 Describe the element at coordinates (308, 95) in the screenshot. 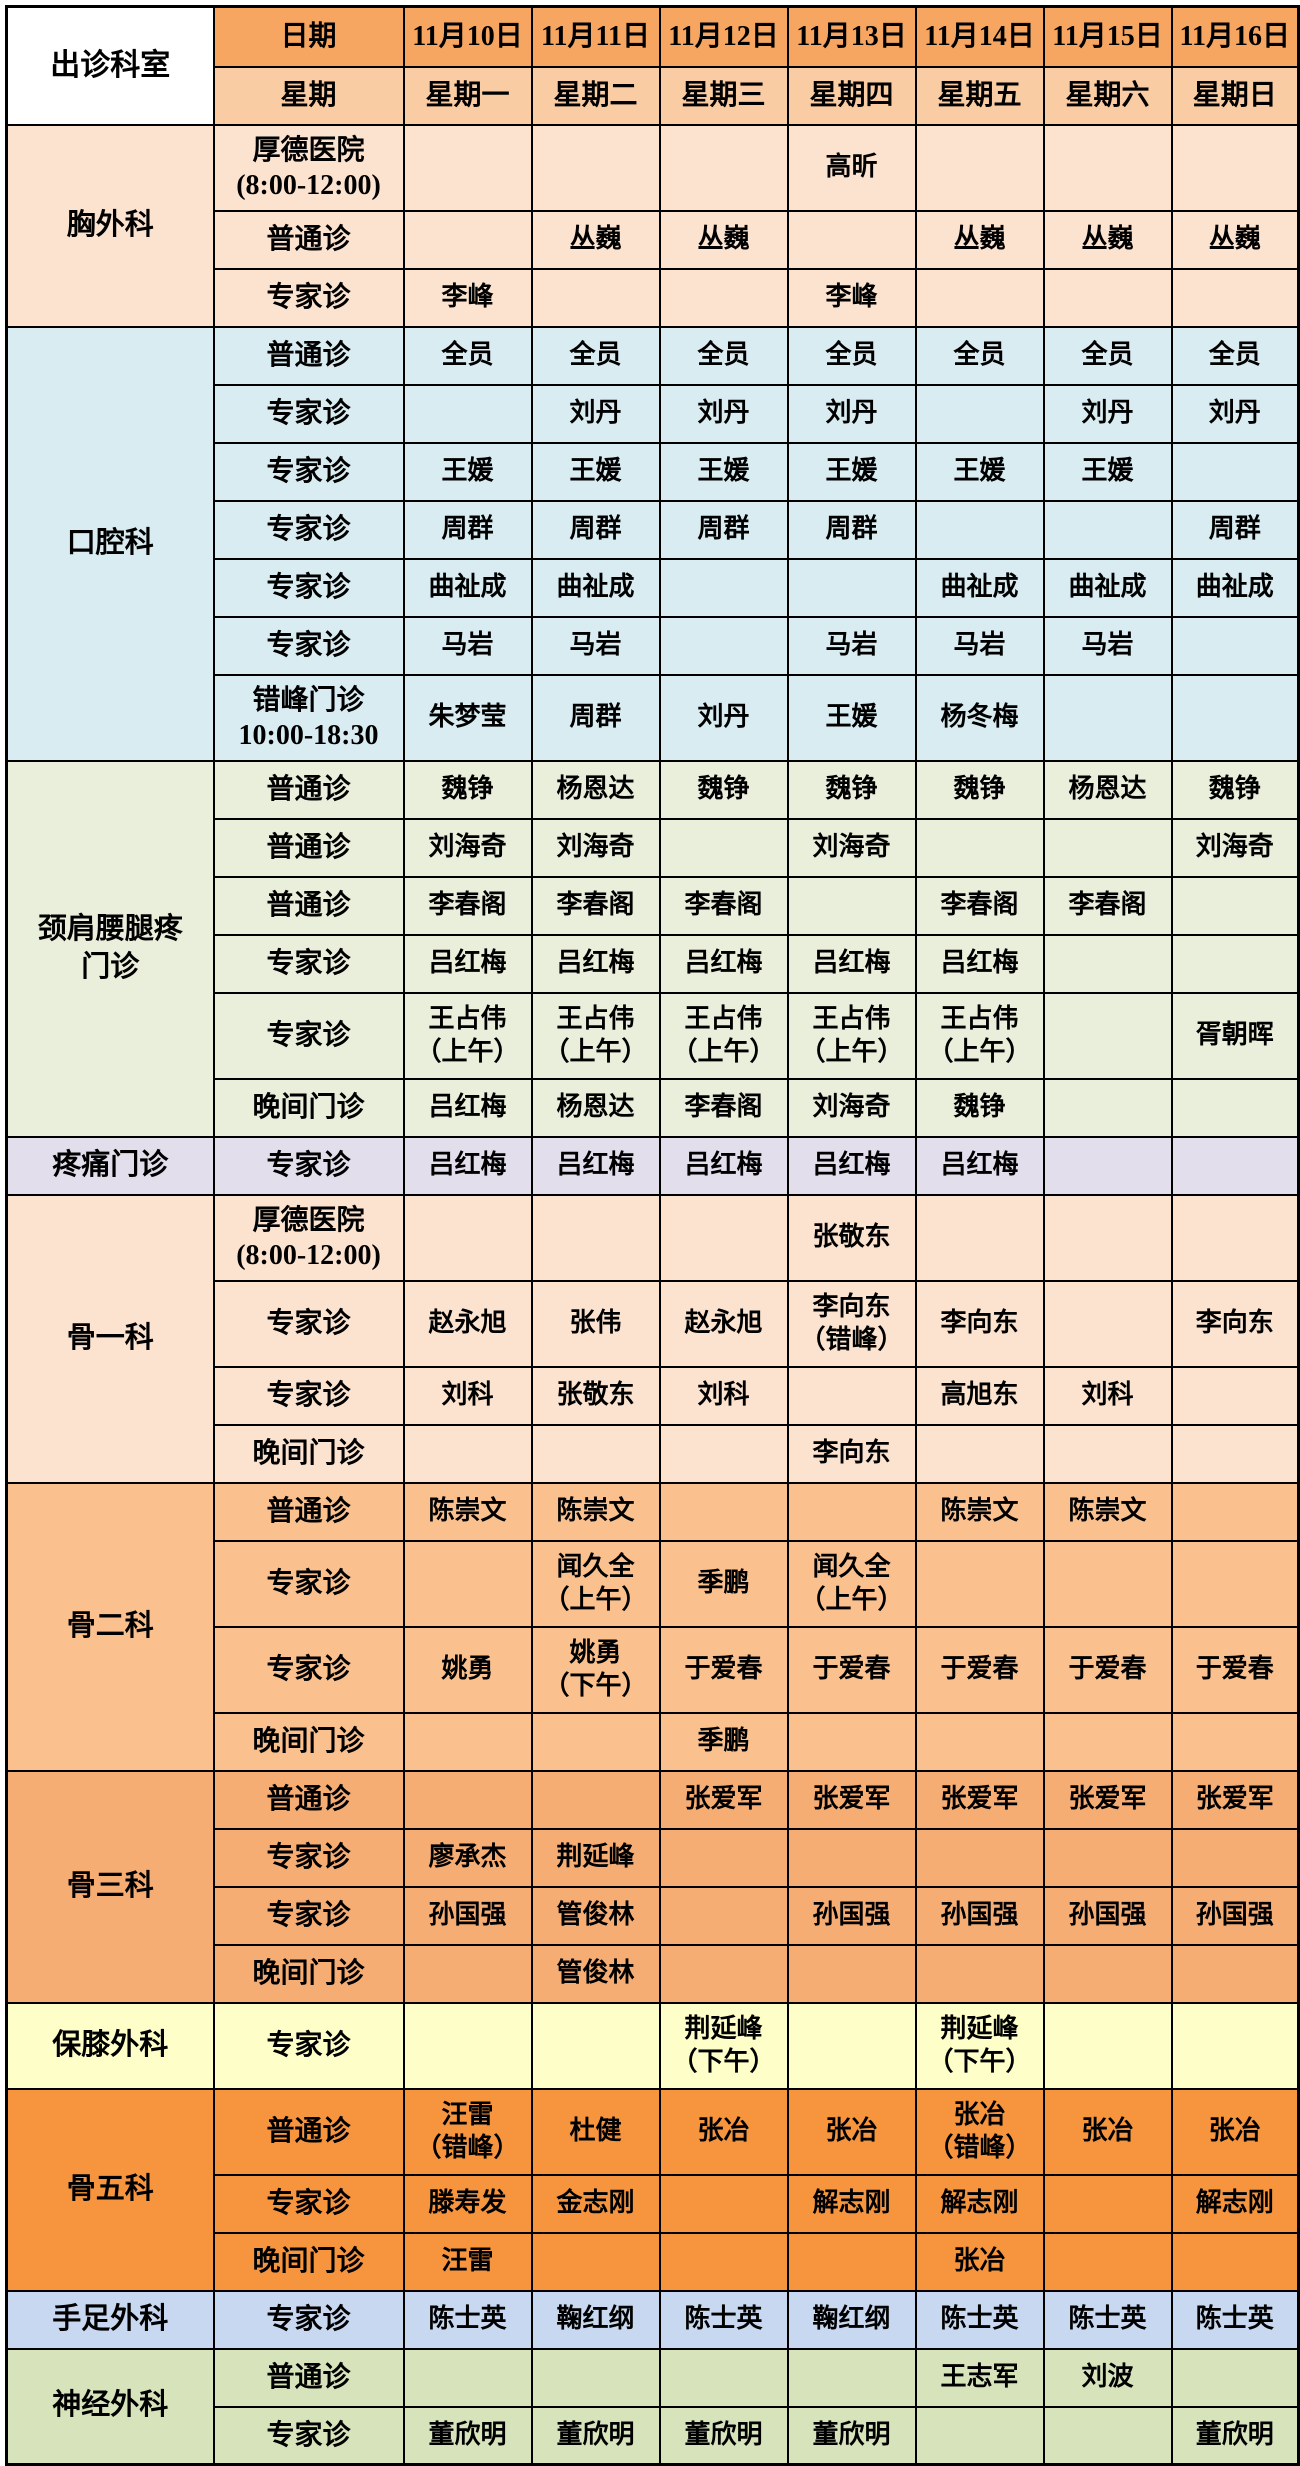

I see `week-row-label: 星期` at that location.